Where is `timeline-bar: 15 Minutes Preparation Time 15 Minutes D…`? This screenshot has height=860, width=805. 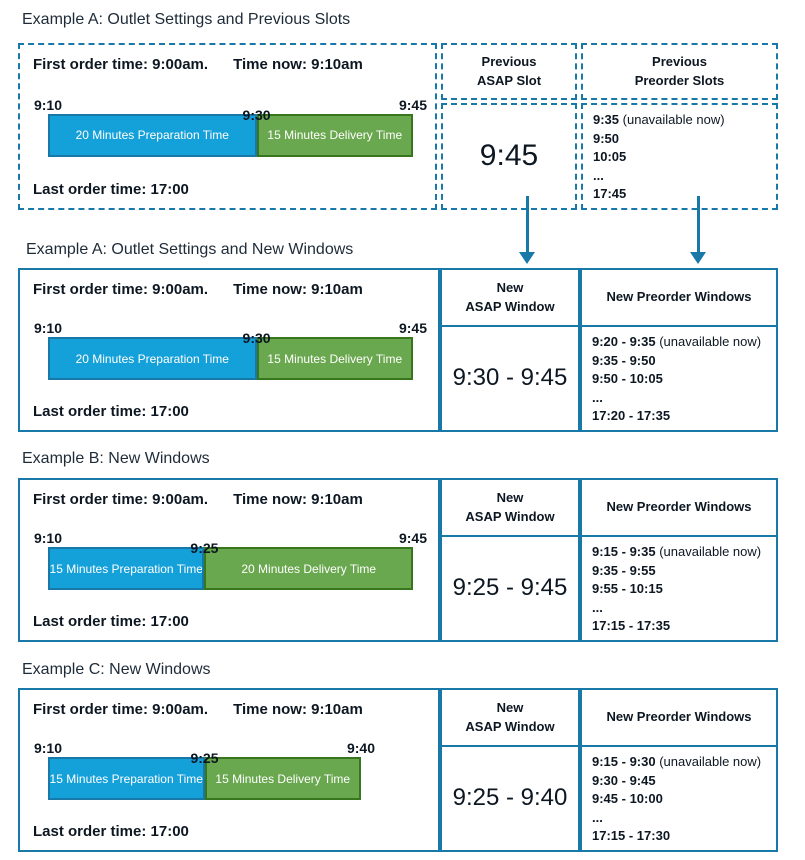 timeline-bar: 15 Minutes Preparation Time 15 Minutes D… is located at coordinates (204, 779).